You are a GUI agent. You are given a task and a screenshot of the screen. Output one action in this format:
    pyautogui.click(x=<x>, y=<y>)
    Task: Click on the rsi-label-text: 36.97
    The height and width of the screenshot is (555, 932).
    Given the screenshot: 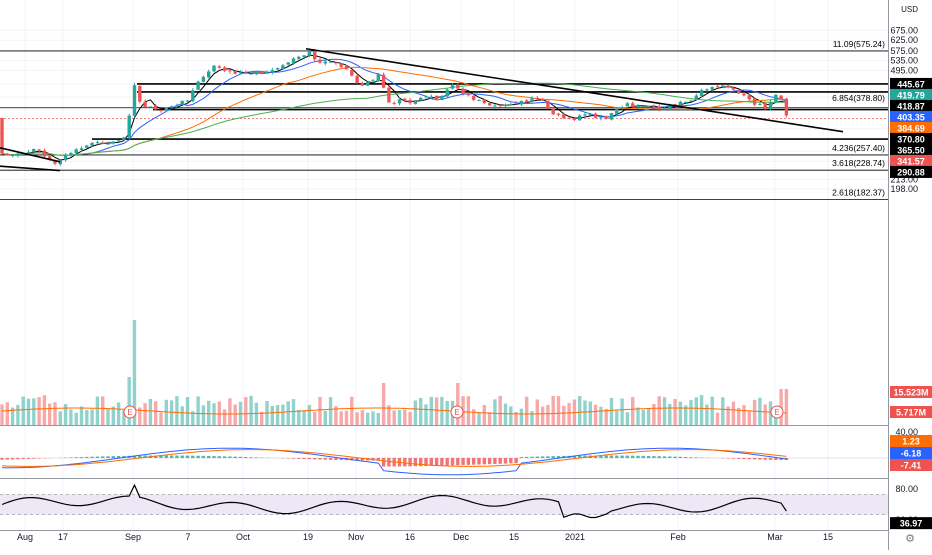 What is the action you would take?
    pyautogui.click(x=911, y=524)
    